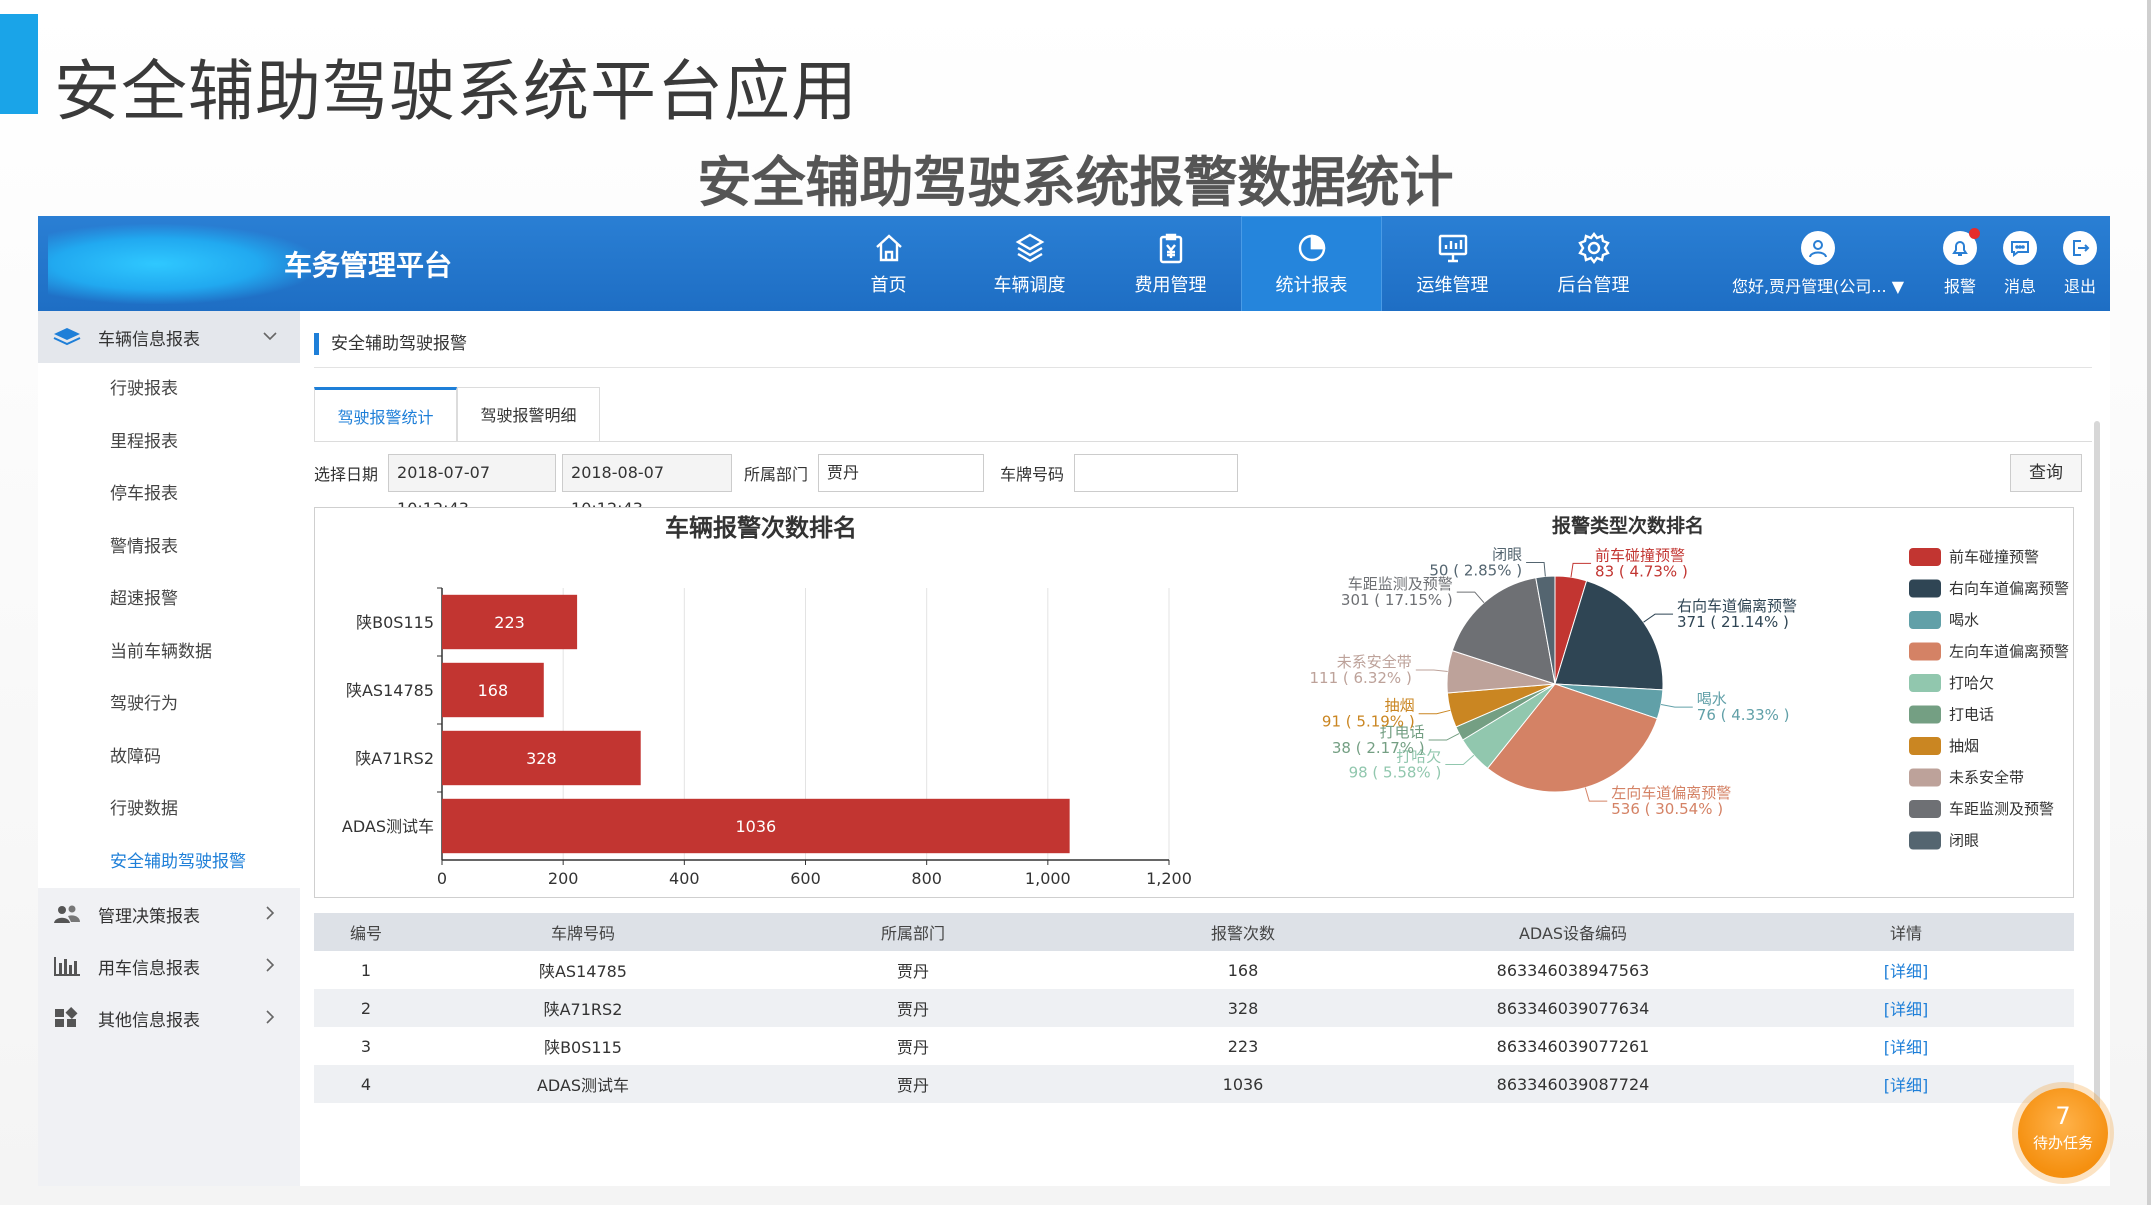 This screenshot has width=2151, height=1205. I want to click on home-icon, so click(888, 247).